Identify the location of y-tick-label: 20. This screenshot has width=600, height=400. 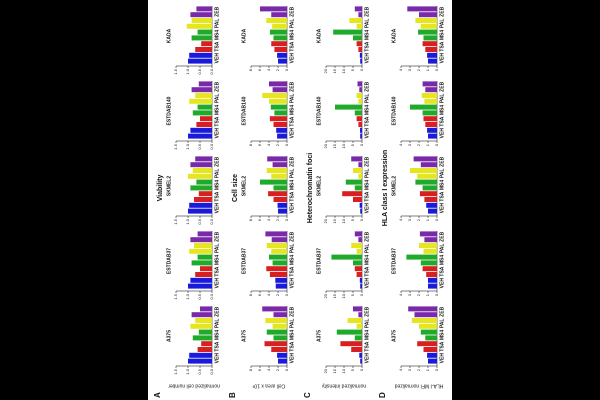
(325, 370).